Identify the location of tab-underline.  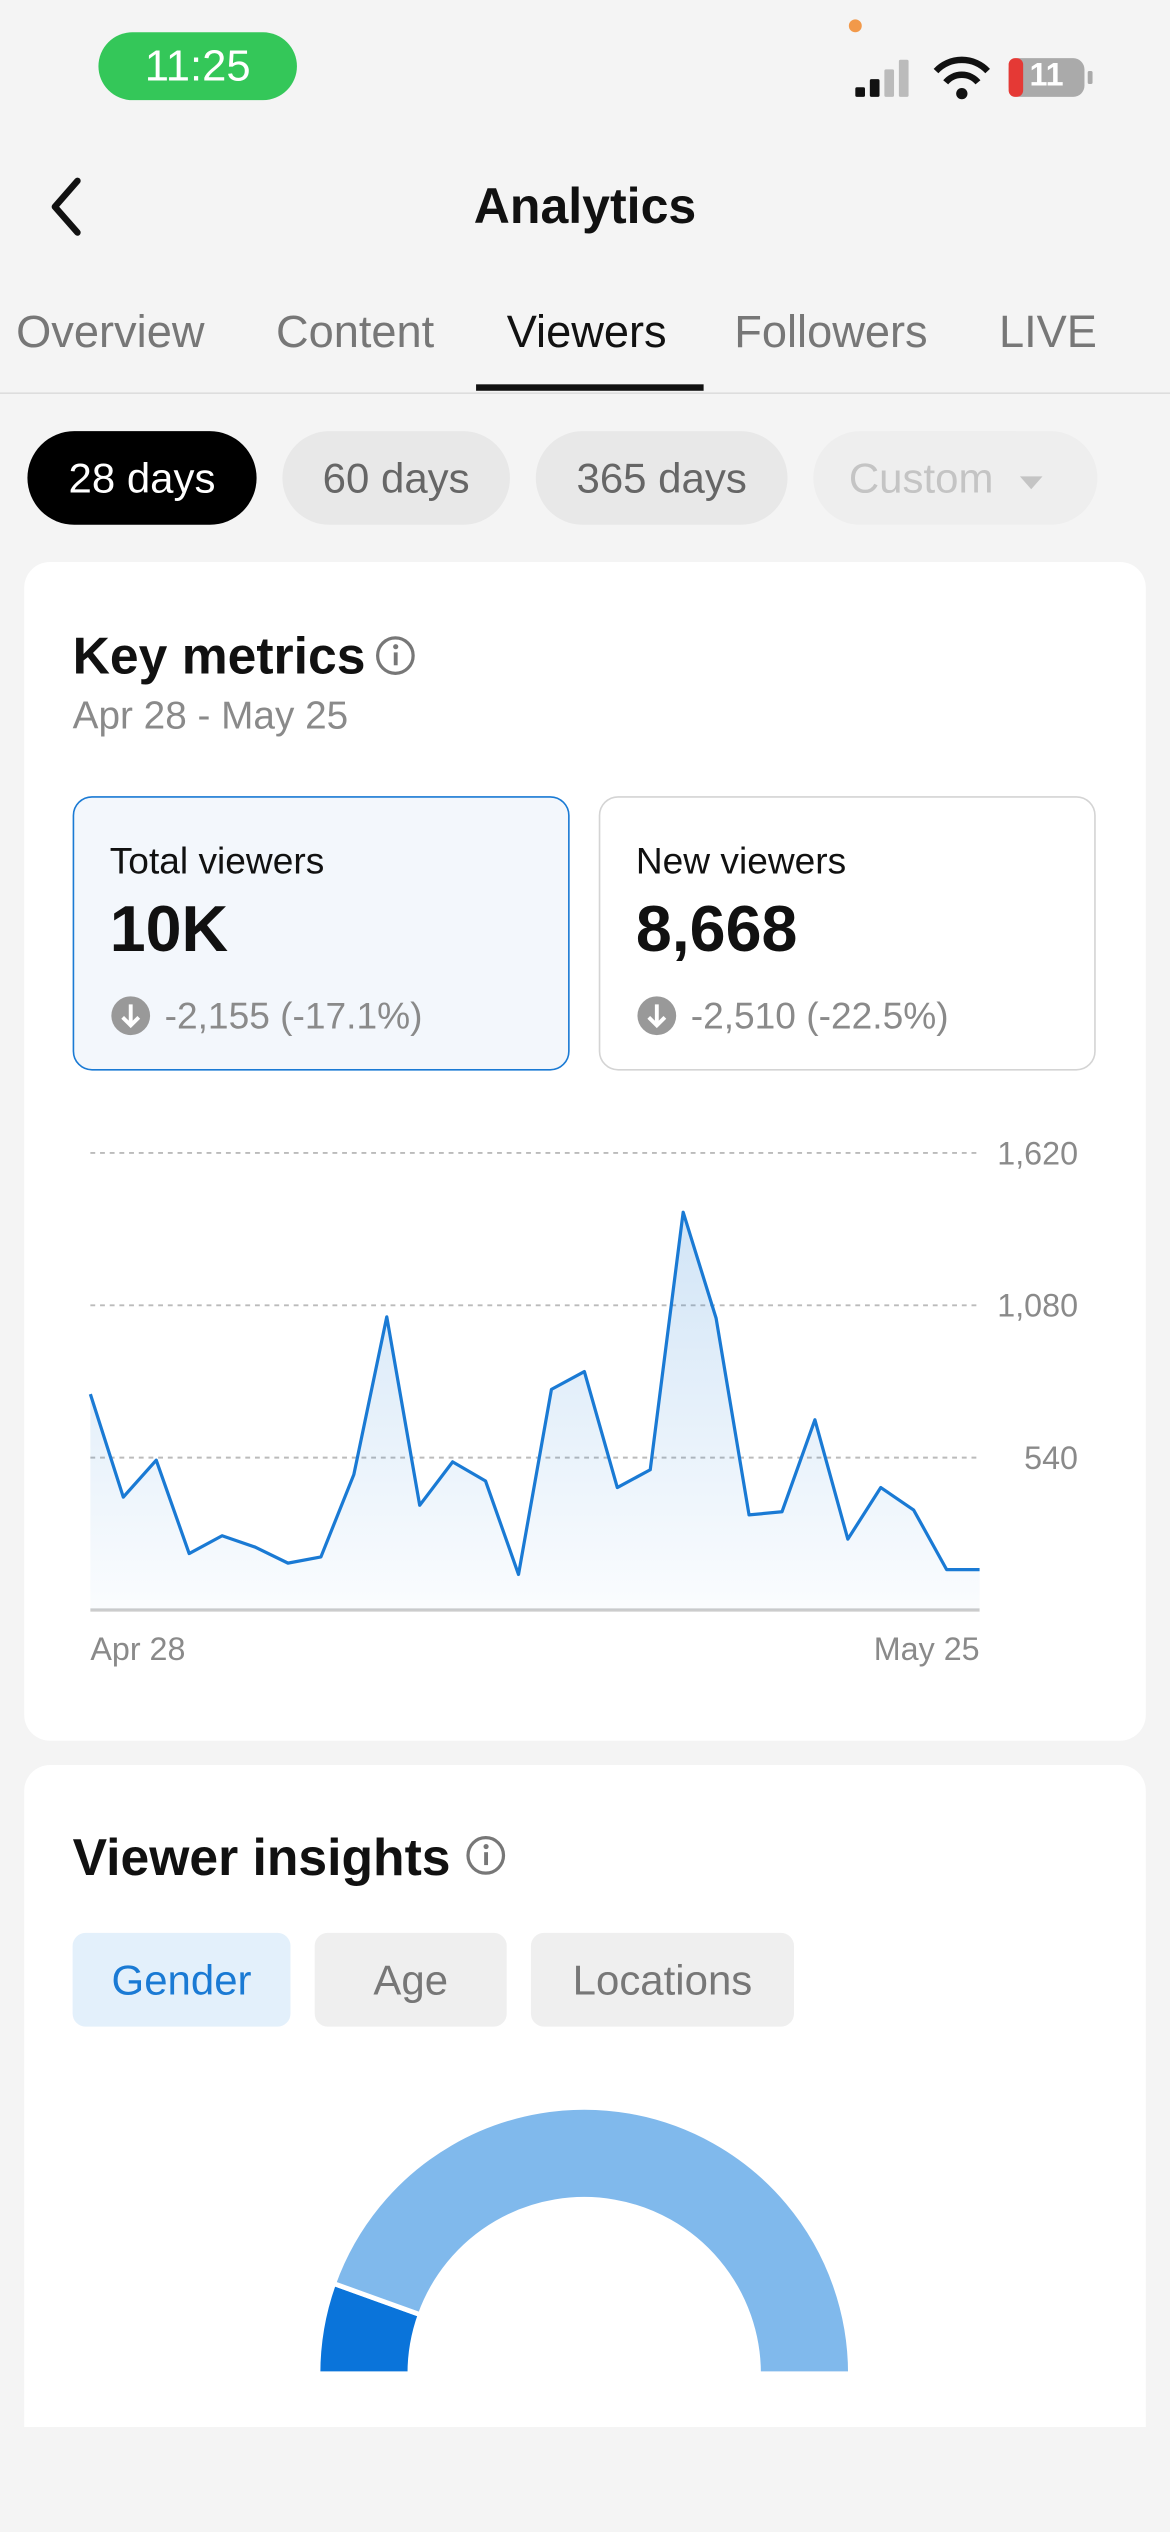
(590, 387).